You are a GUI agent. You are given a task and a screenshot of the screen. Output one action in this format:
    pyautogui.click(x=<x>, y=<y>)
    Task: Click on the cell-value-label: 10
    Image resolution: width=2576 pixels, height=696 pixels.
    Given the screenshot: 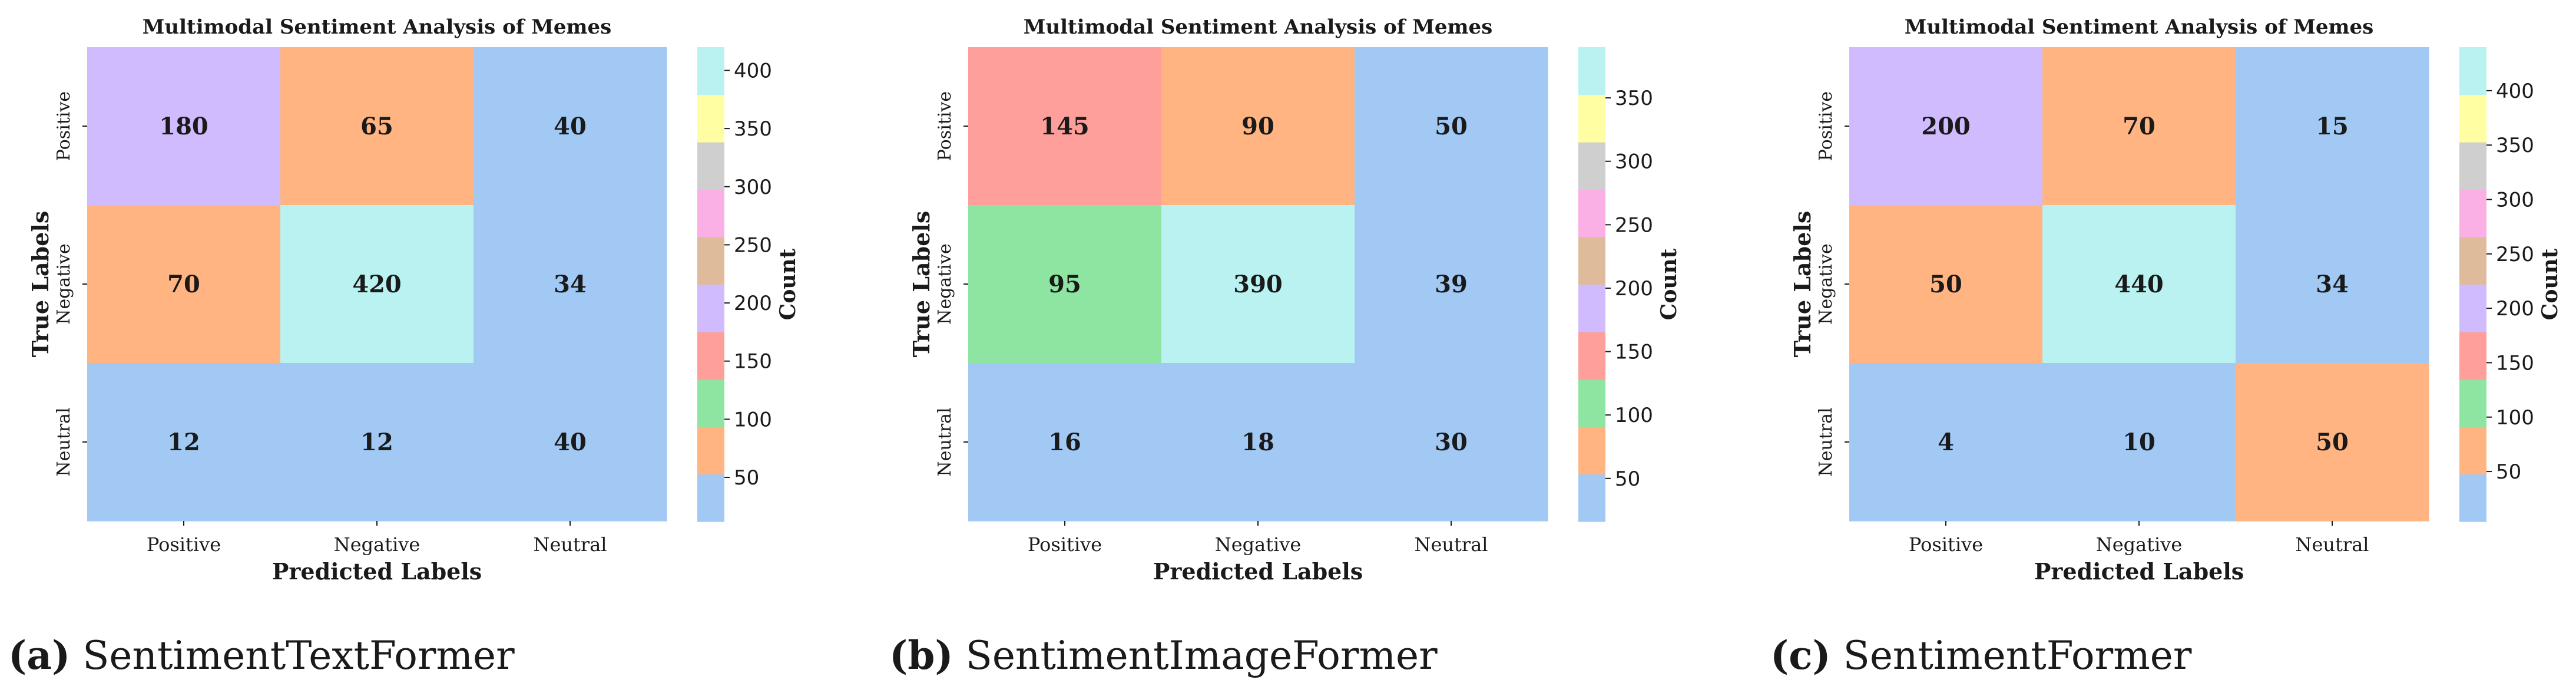 What is the action you would take?
    pyautogui.click(x=2139, y=442)
    